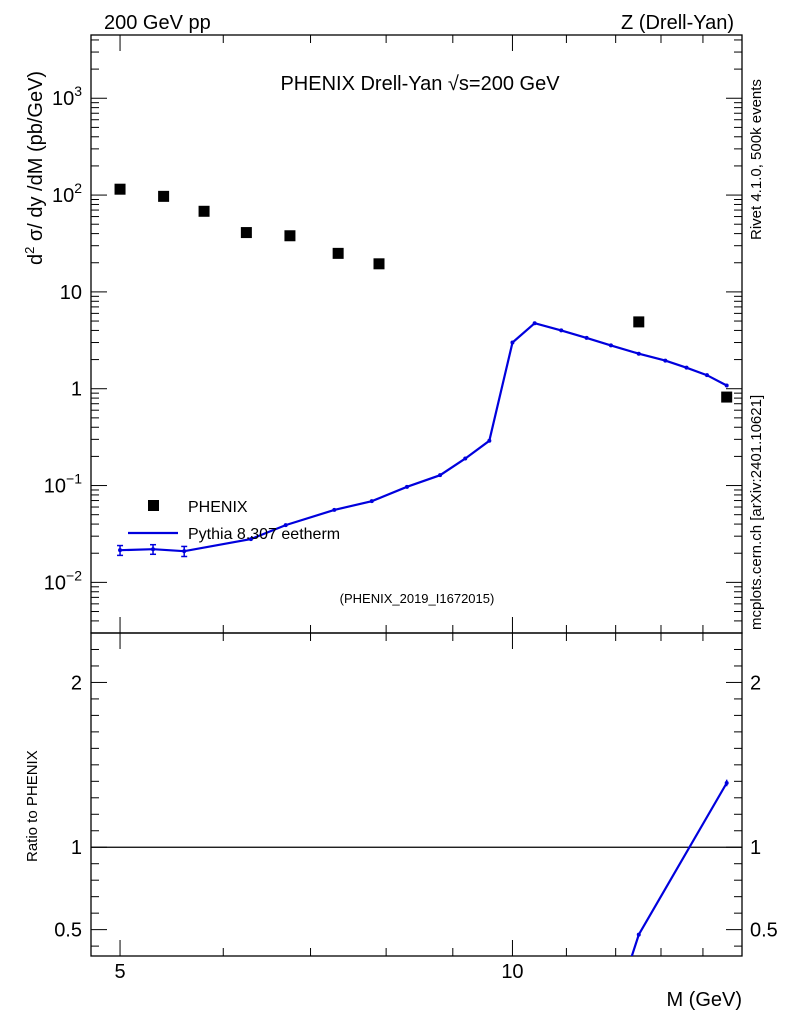 This screenshot has height=1024, width=786. I want to click on ratio-y-tick-label-right: 2, so click(755, 683).